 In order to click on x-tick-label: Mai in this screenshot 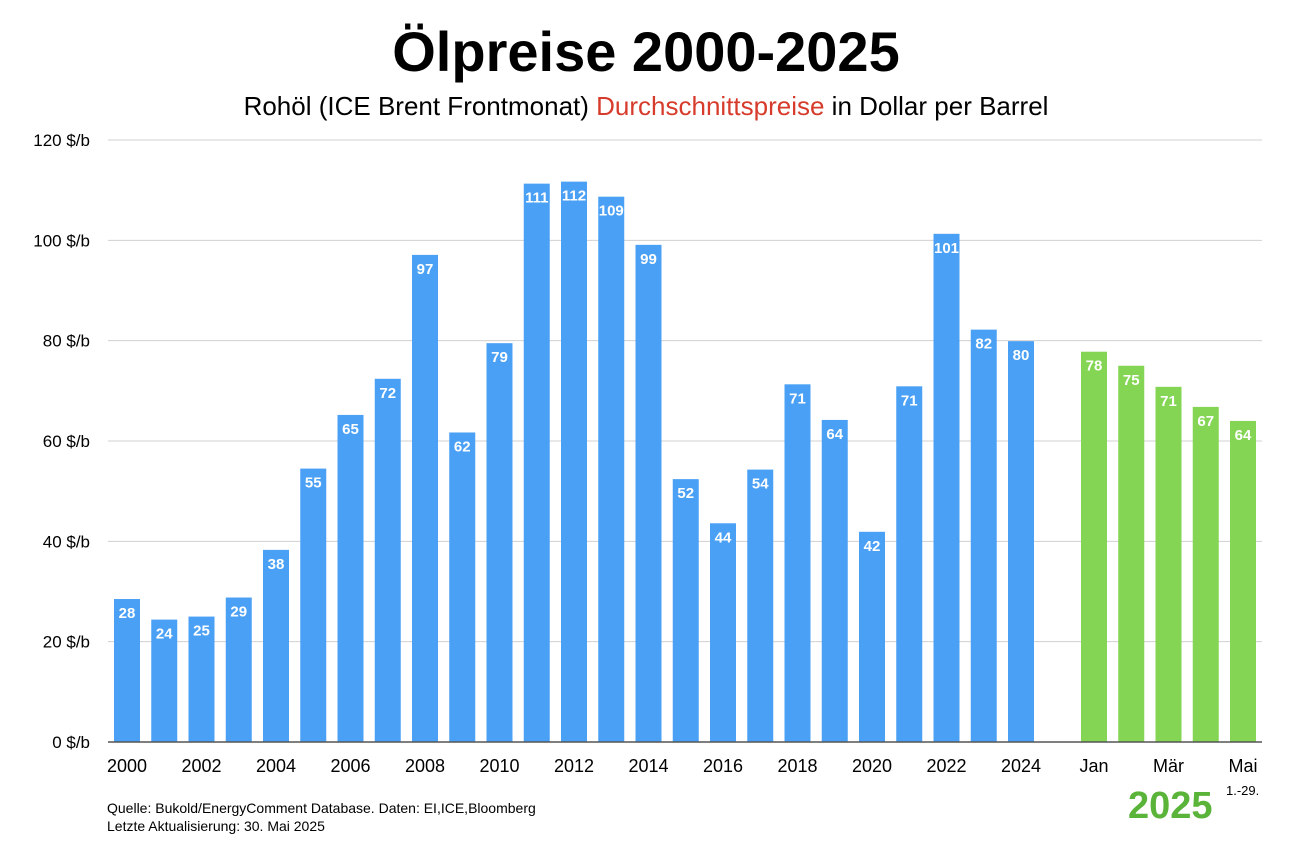, I will do `click(1242, 766)`.